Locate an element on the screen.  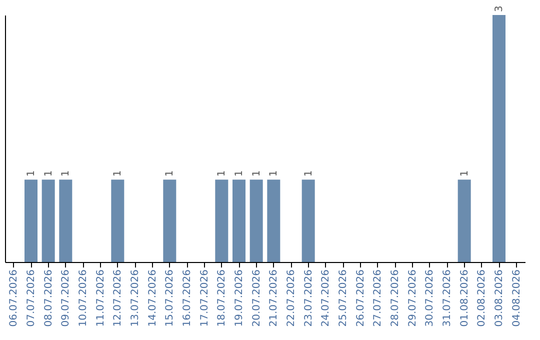
x-tick-label: 25.07.2026 is located at coordinates (343, 298).